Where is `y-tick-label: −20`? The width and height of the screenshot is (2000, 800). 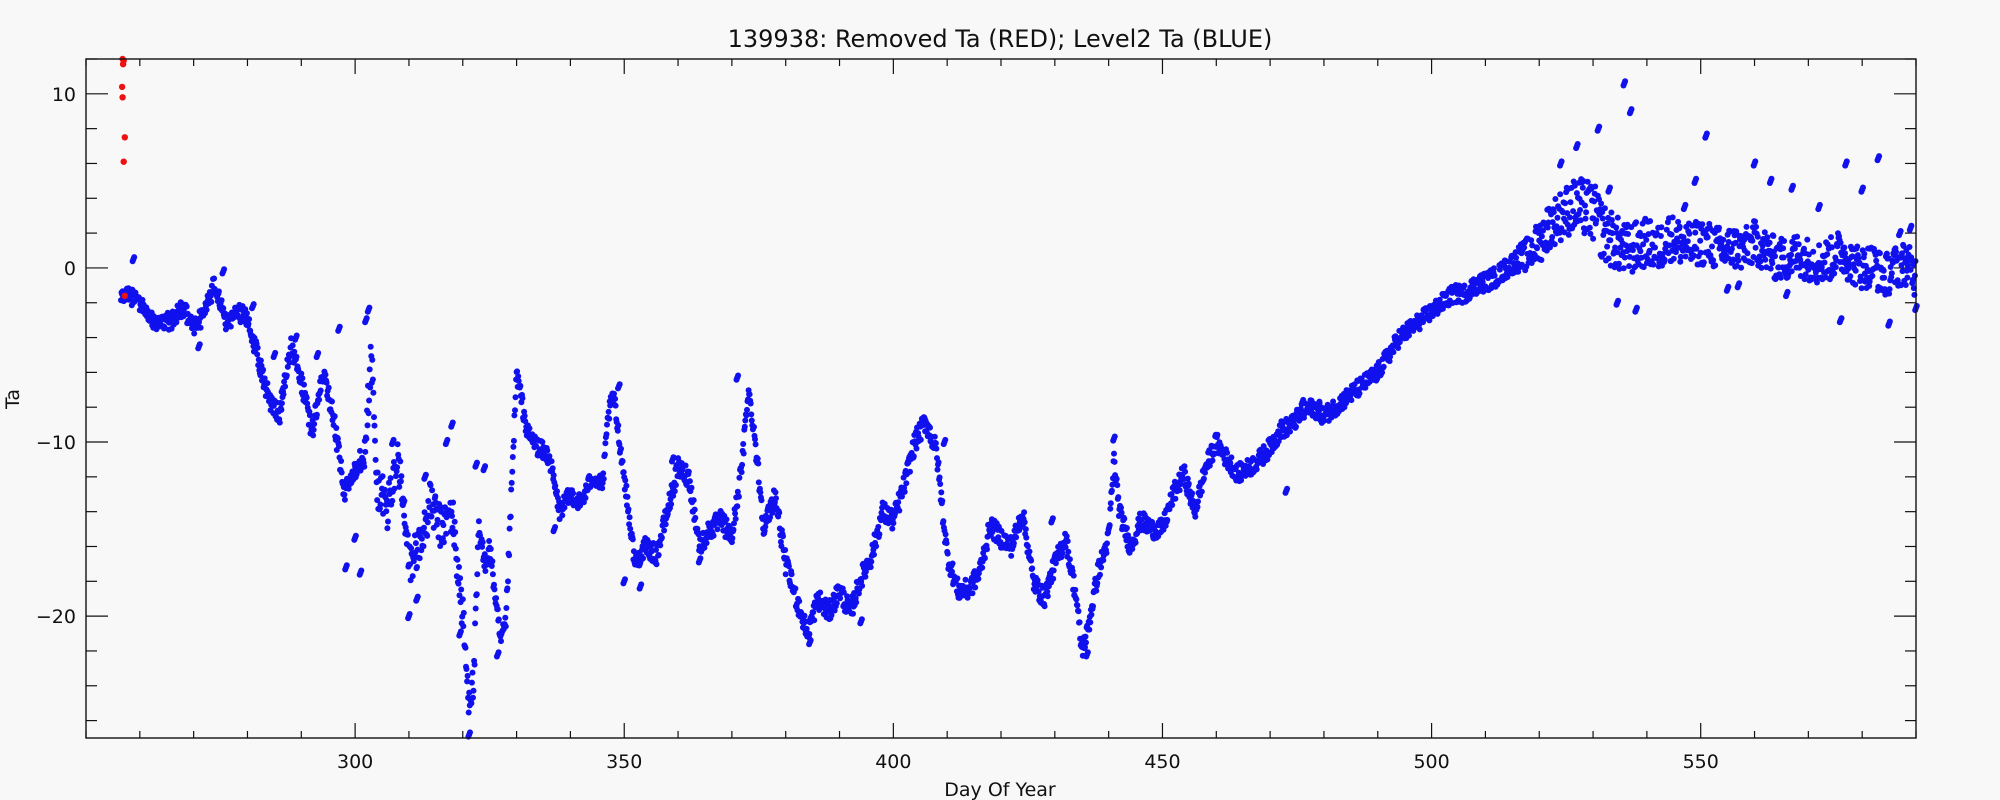 y-tick-label: −20 is located at coordinates (56, 617).